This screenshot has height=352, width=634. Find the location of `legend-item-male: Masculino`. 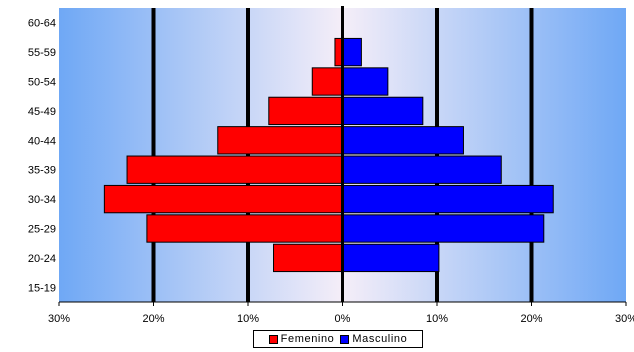

legend-item-male: Masculino is located at coordinates (373, 339).